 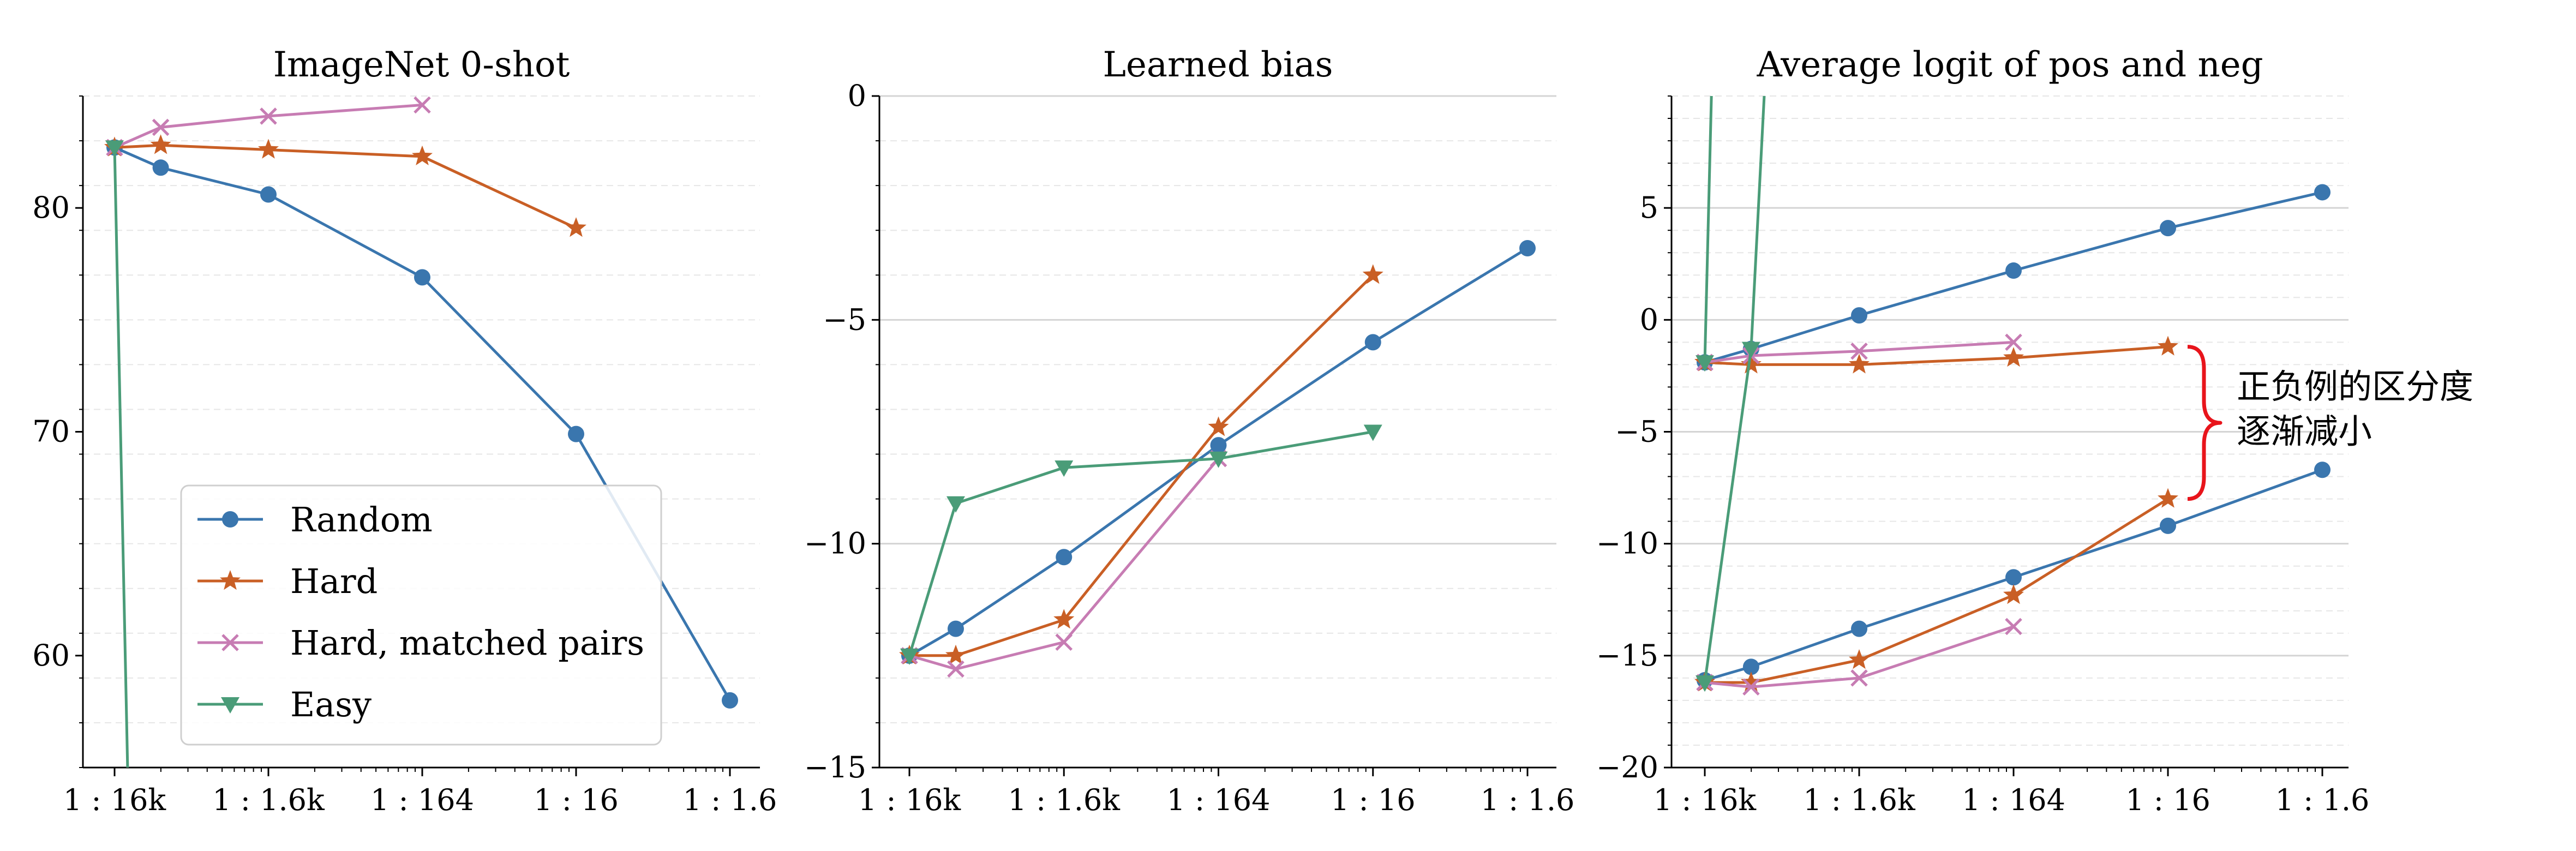 What do you see at coordinates (1649, 207) in the screenshot?
I see `y-tick-label: 5` at bounding box center [1649, 207].